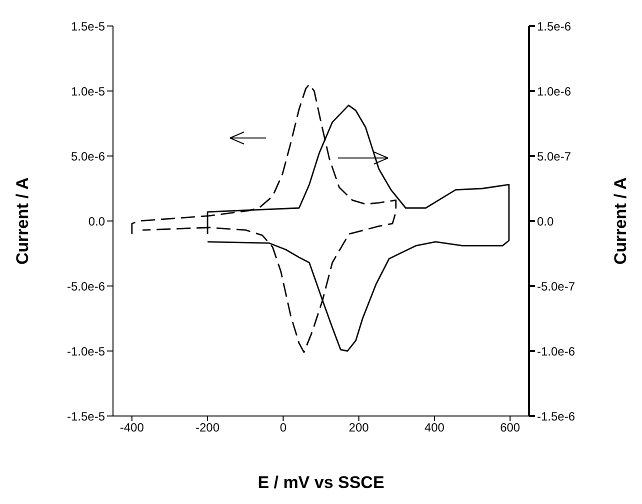 The image size is (642, 504). I want to click on y-tick-label: 5.0e-6, so click(88, 156).